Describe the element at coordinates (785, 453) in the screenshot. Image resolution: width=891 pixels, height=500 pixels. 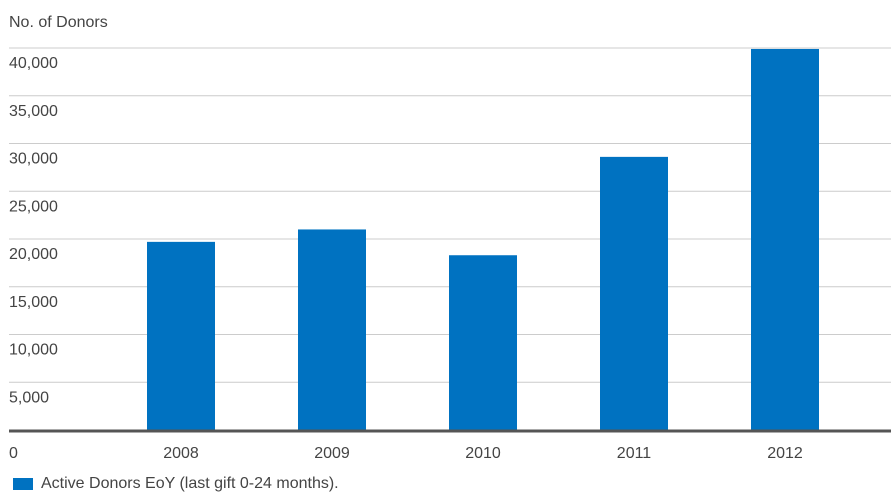
I see `x-tick-label: 2012` at that location.